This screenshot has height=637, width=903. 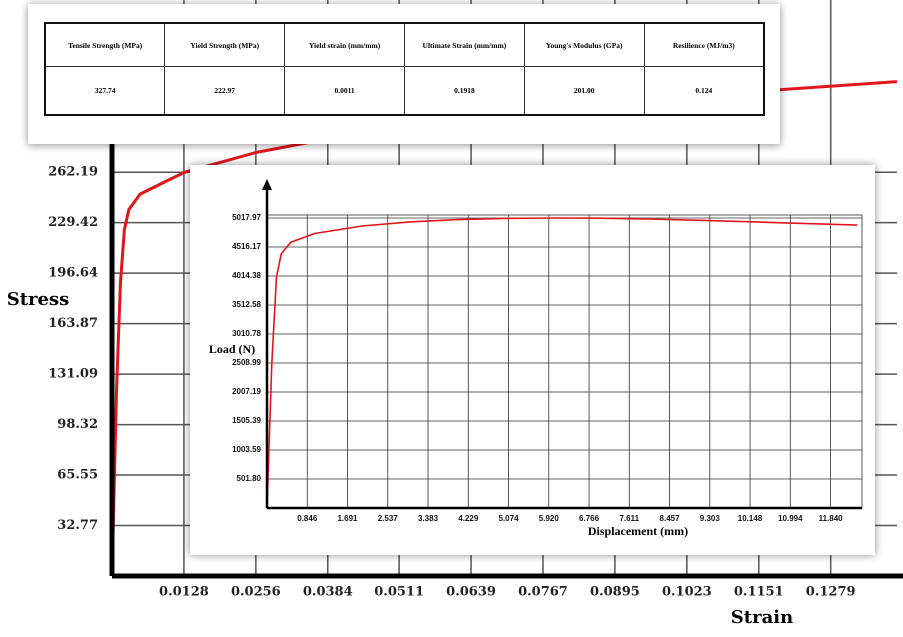 What do you see at coordinates (77, 525) in the screenshot?
I see `y-tick-label: 32.77` at bounding box center [77, 525].